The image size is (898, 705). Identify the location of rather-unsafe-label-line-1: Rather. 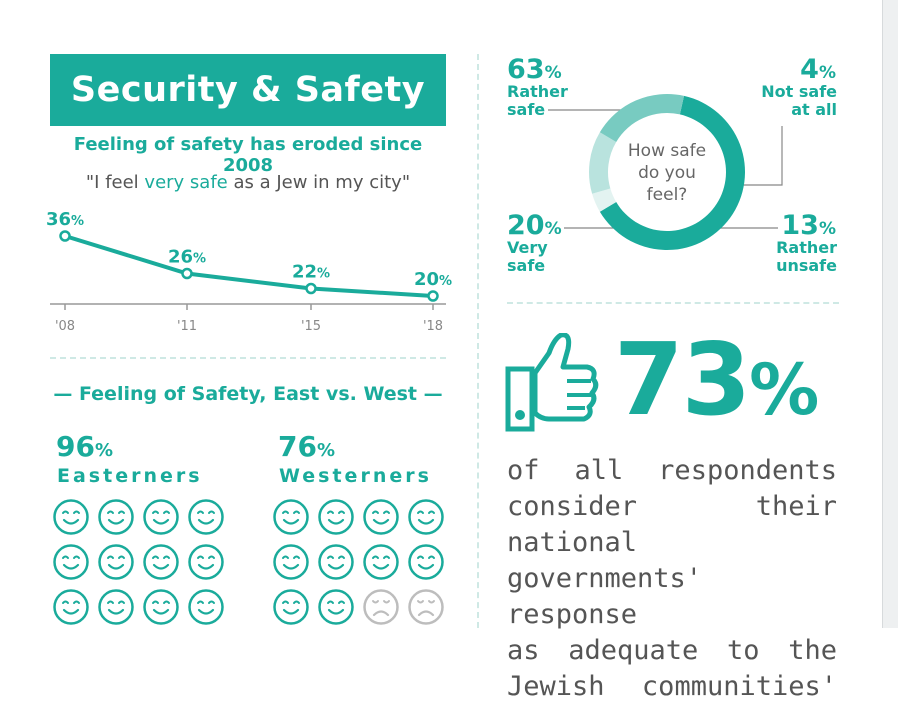
(806, 247).